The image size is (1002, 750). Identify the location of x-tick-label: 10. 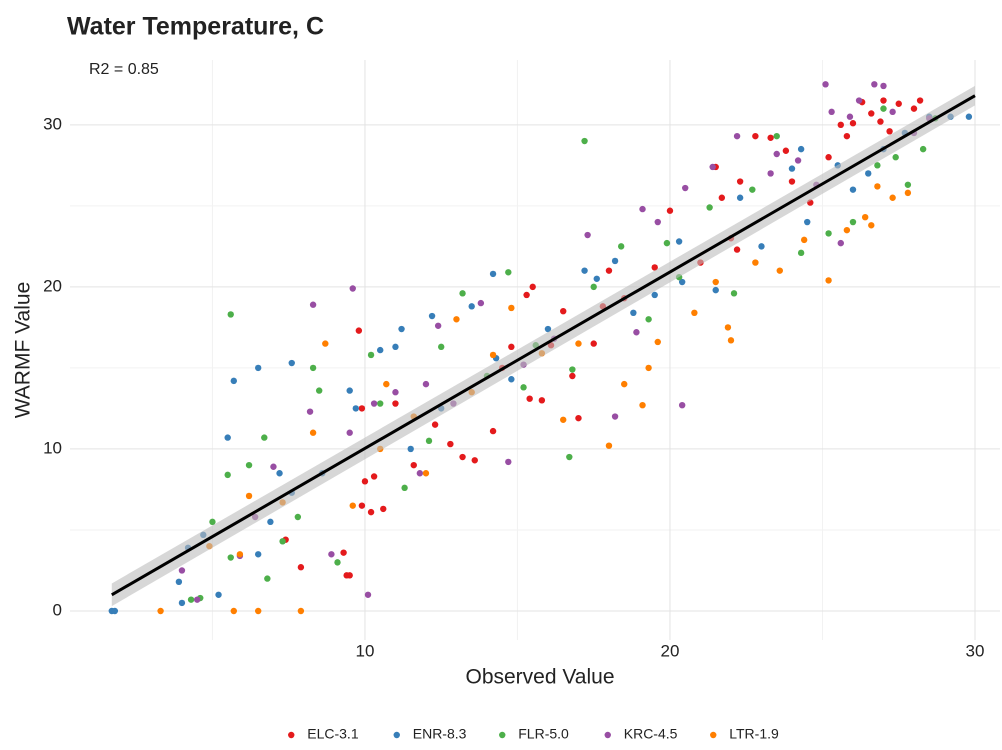
(364, 650).